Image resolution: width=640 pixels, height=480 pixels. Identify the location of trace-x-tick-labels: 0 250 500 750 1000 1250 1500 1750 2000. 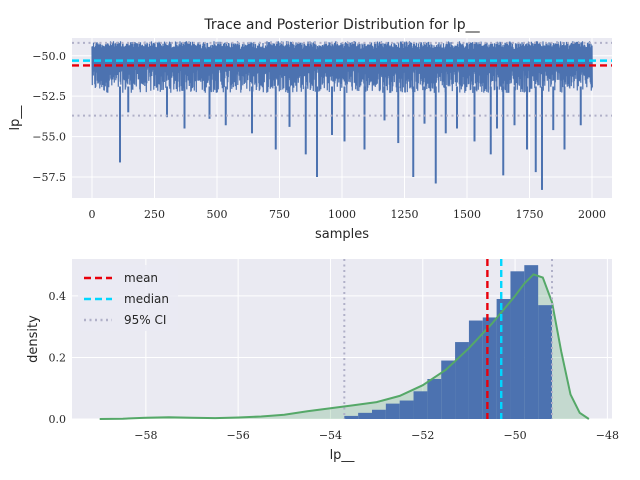
(348, 214).